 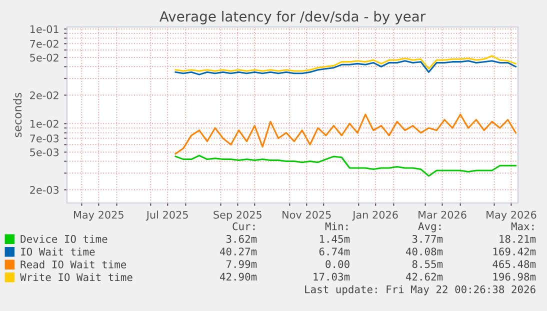 What do you see at coordinates (167, 215) in the screenshot?
I see `x-tick-label: Jul 2025` at bounding box center [167, 215].